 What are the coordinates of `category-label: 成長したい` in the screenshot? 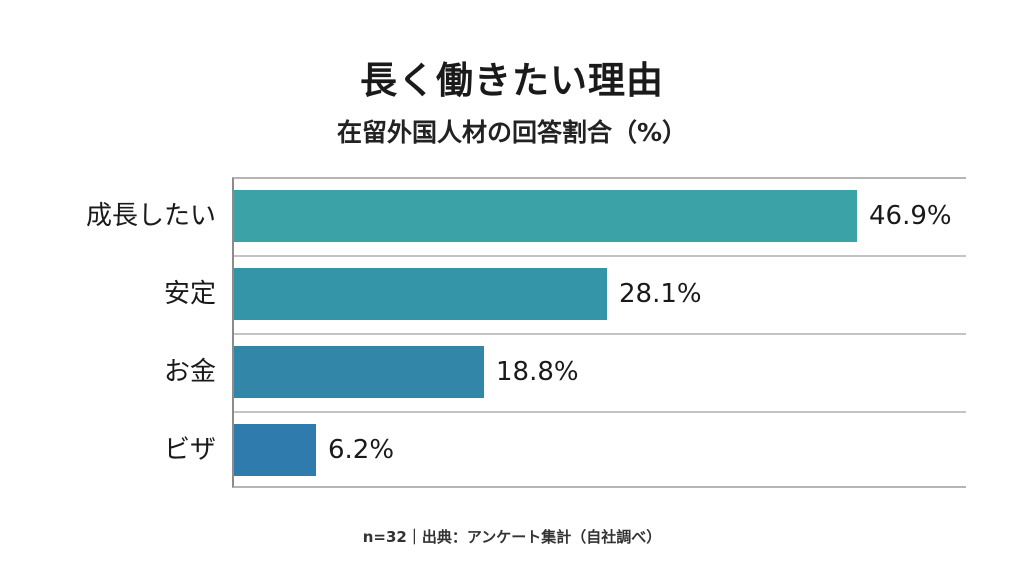 It's located at (150, 216).